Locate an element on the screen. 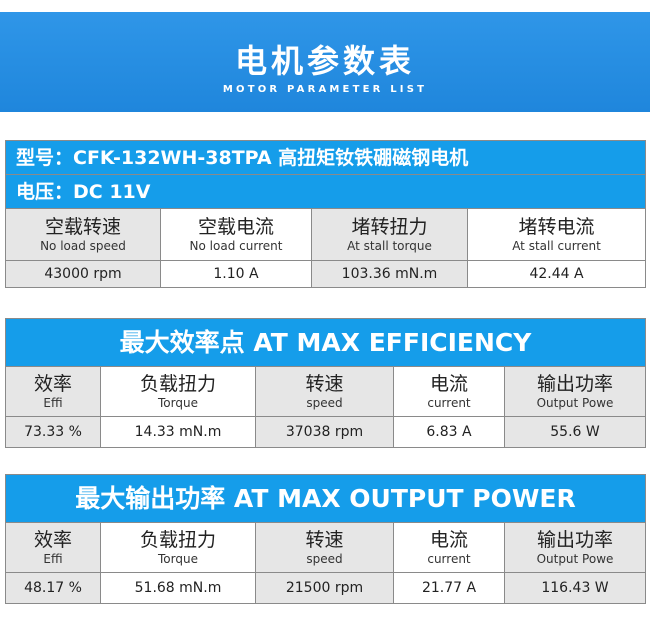 This screenshot has height=620, width=650. value-cell: 55.6 W is located at coordinates (575, 432).